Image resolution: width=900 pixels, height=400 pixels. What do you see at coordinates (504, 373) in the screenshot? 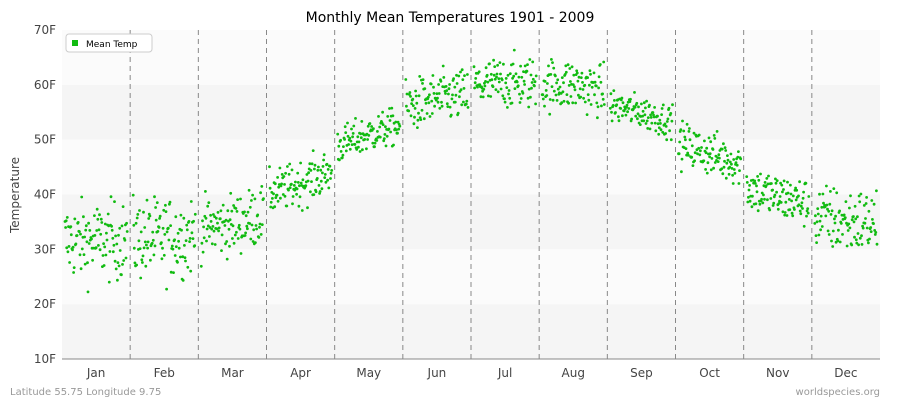
I see `x-tick-label: Jul` at bounding box center [504, 373].